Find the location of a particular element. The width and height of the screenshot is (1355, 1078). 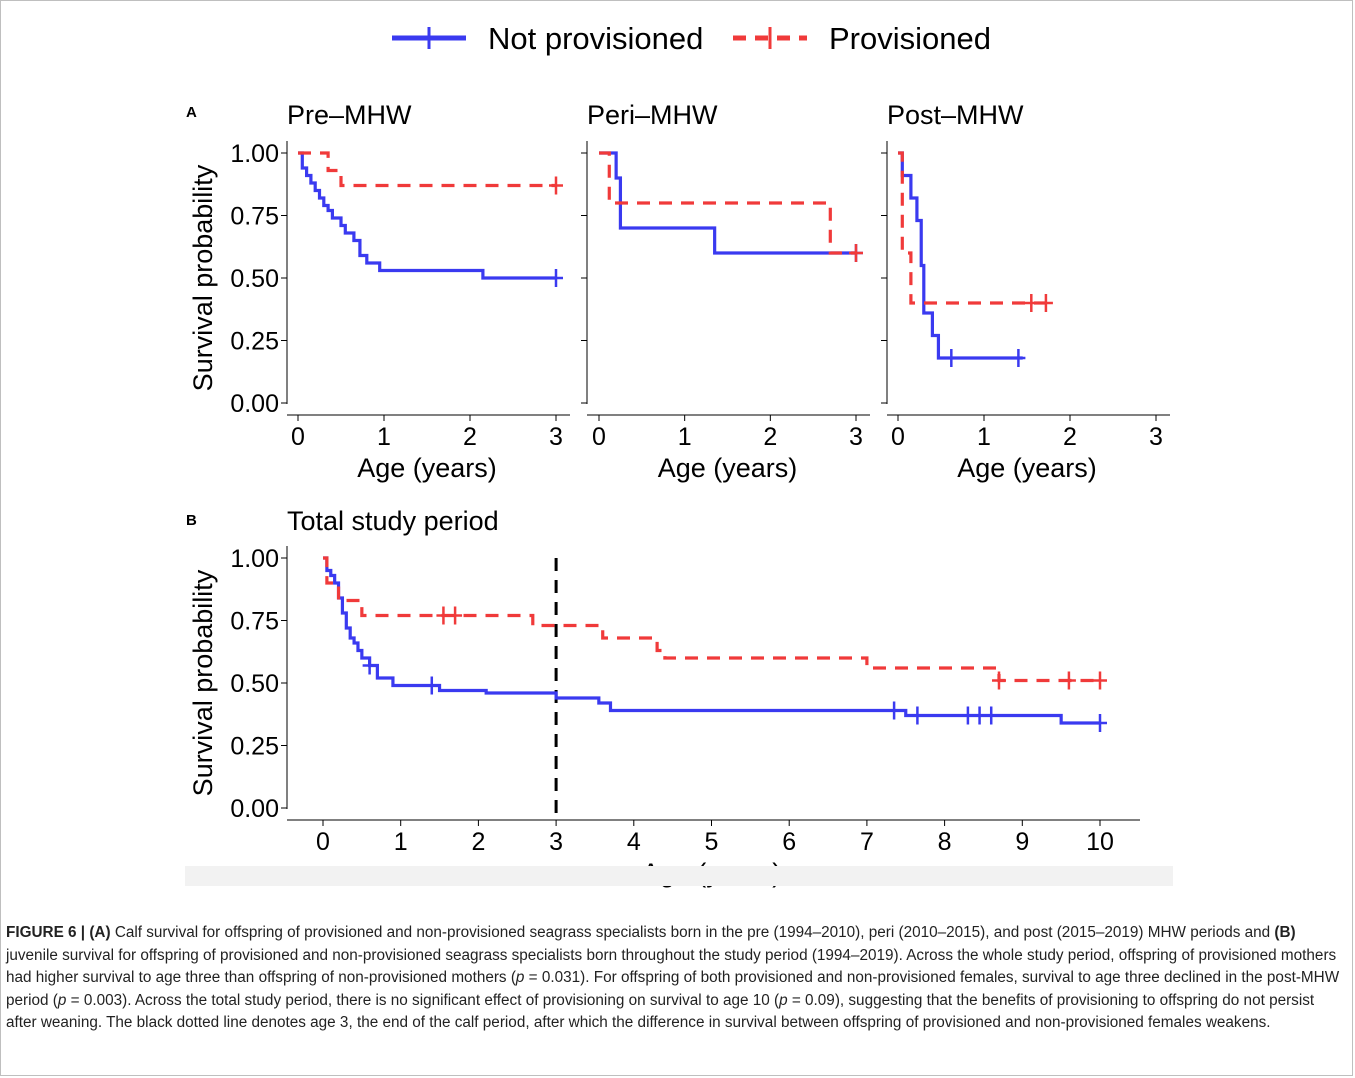

x-tick-label: 8 is located at coordinates (945, 842).